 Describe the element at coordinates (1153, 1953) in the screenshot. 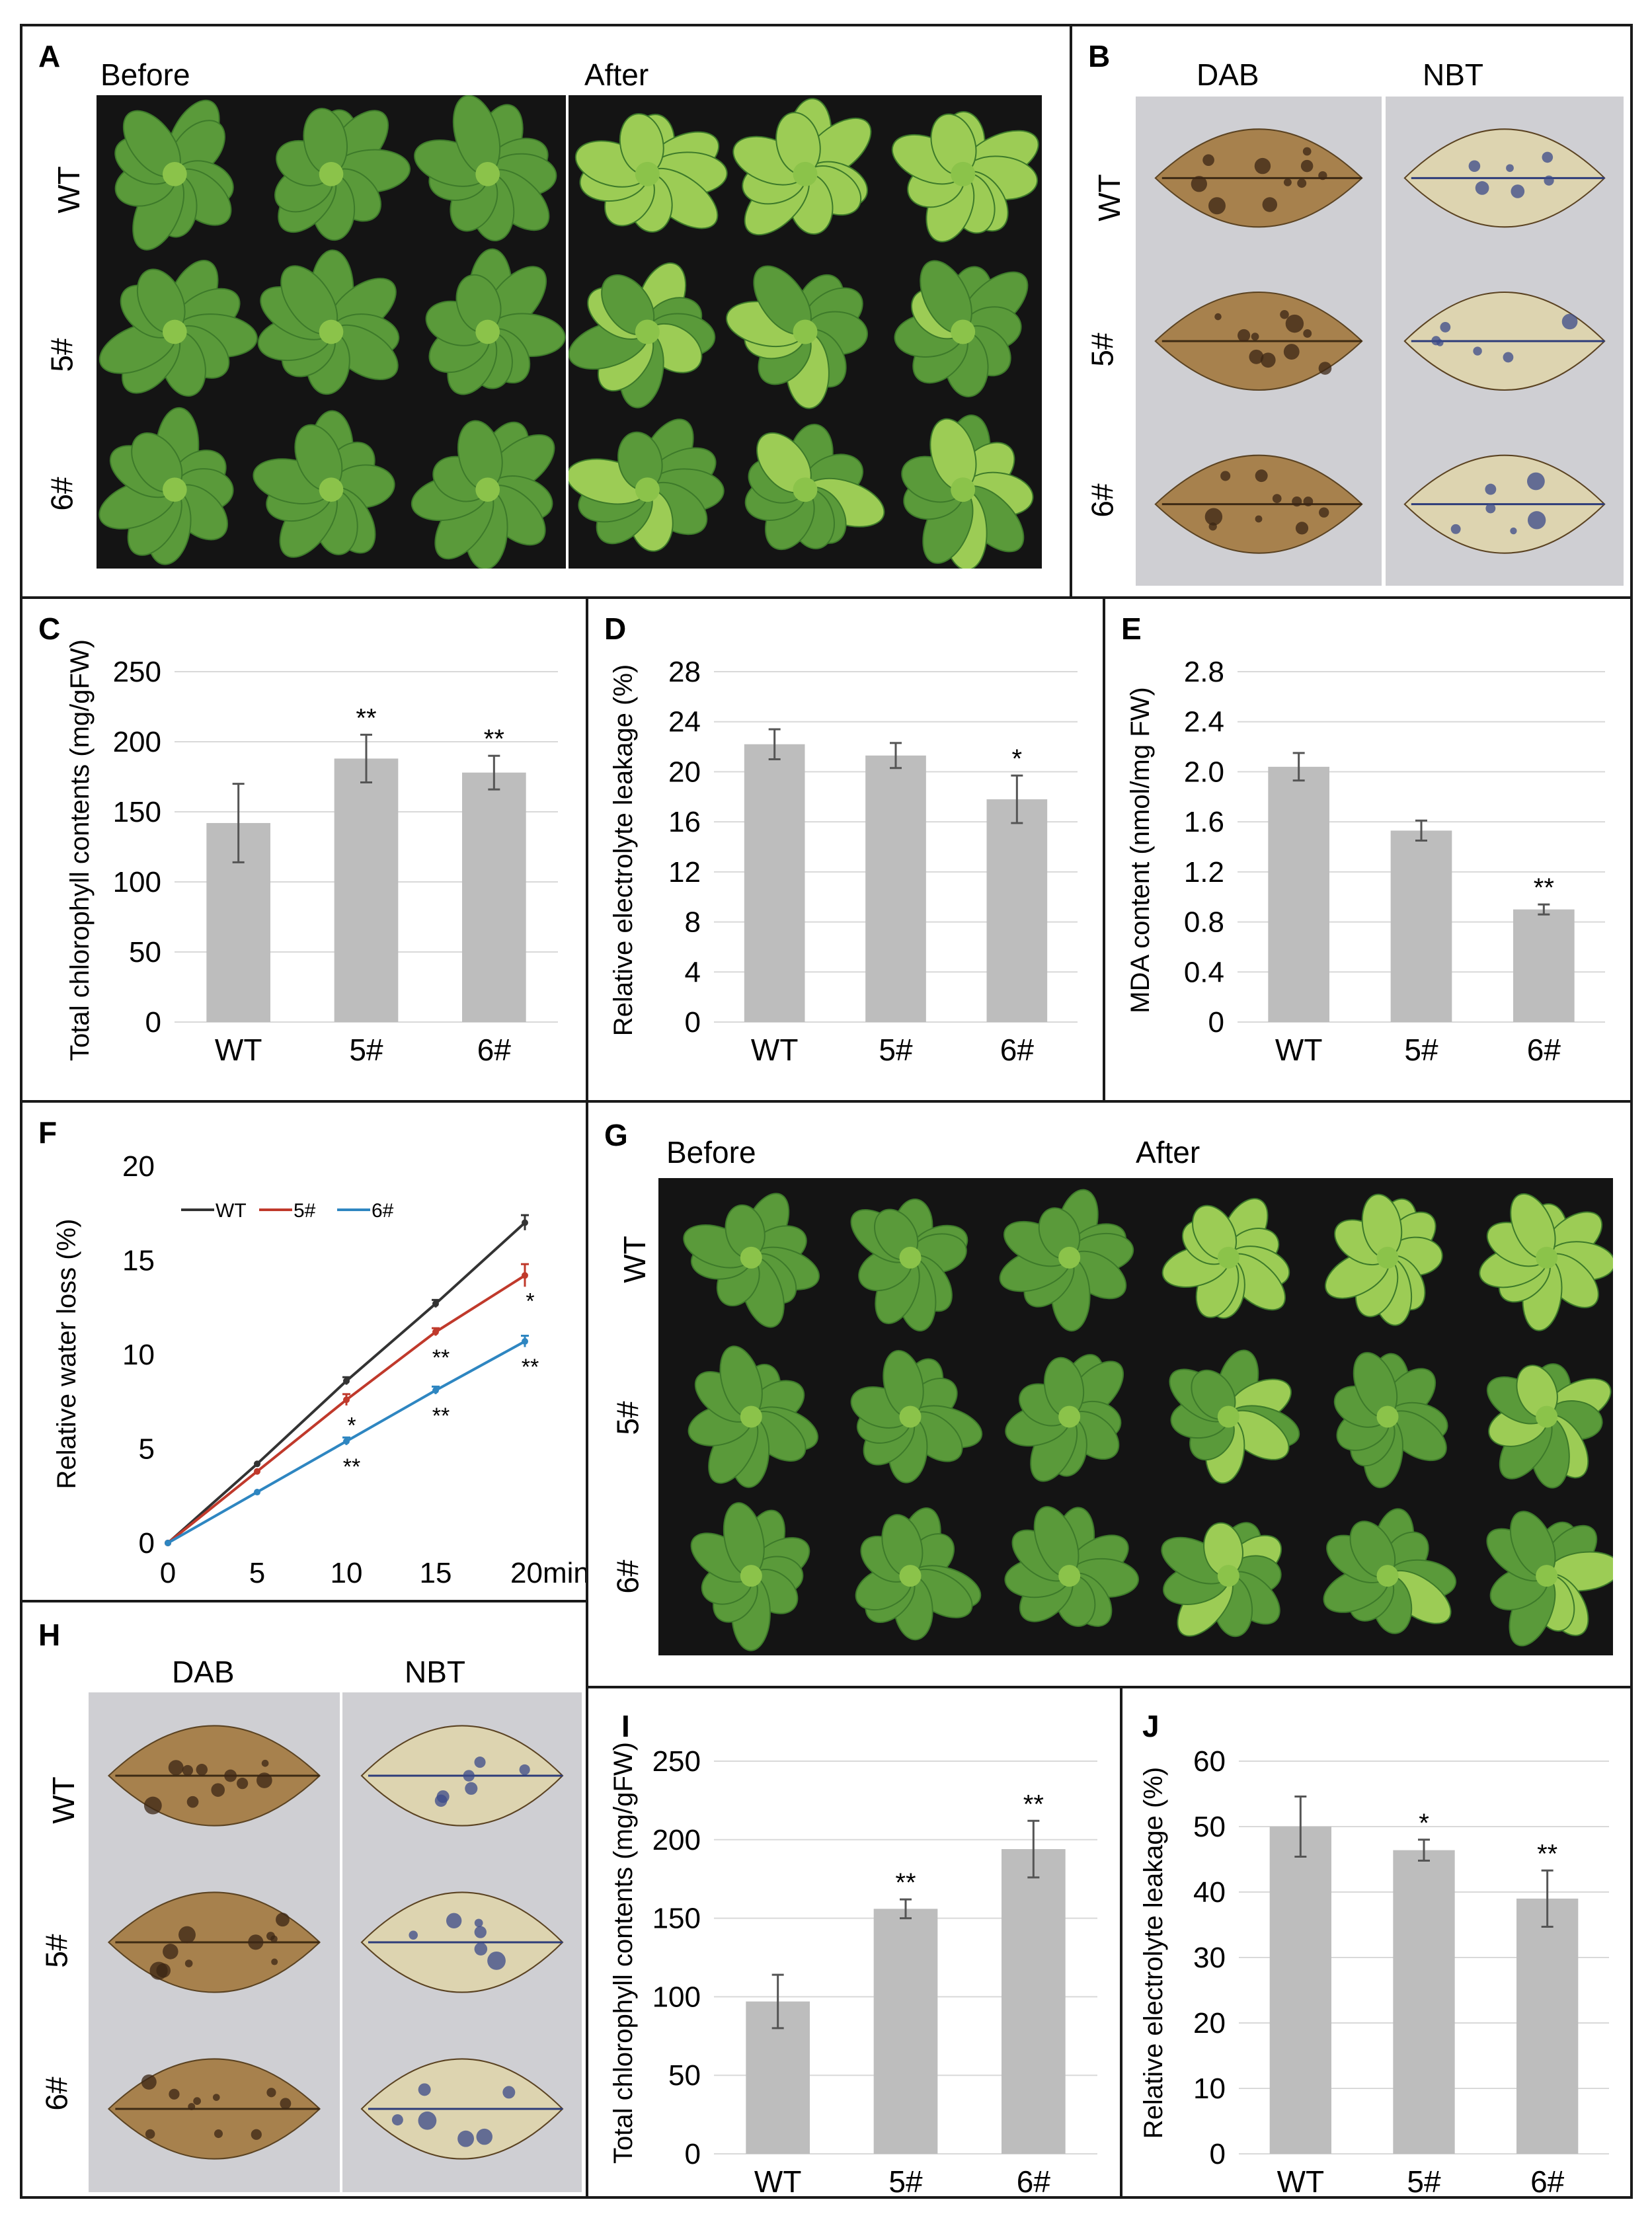

I see `y-axis-label: Relative electrolyte leakage (%)` at that location.